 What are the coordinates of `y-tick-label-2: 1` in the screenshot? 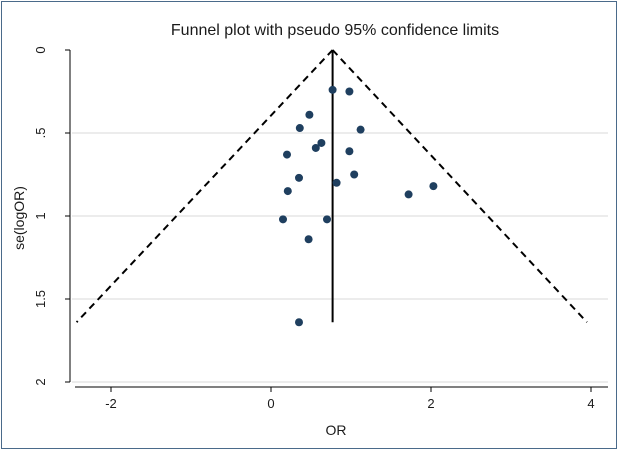 It's located at (40, 215).